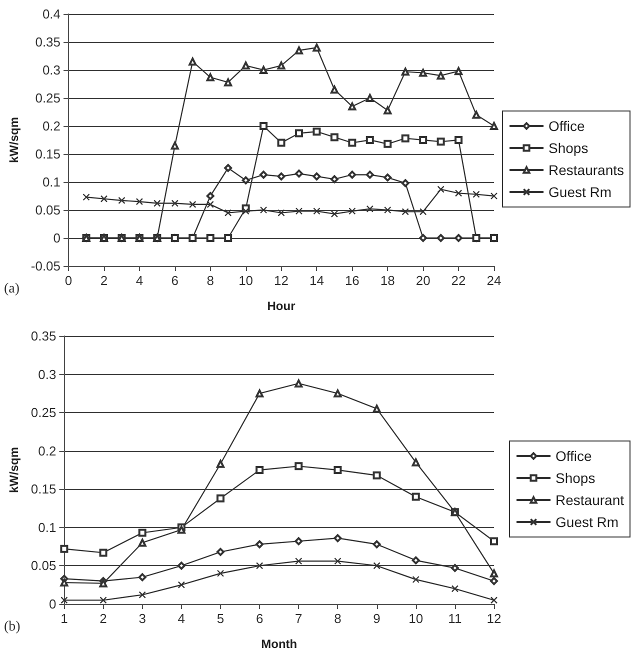 Image resolution: width=634 pixels, height=656 pixels. Describe the element at coordinates (387, 280) in the screenshot. I see `x-tick-label: 18` at that location.